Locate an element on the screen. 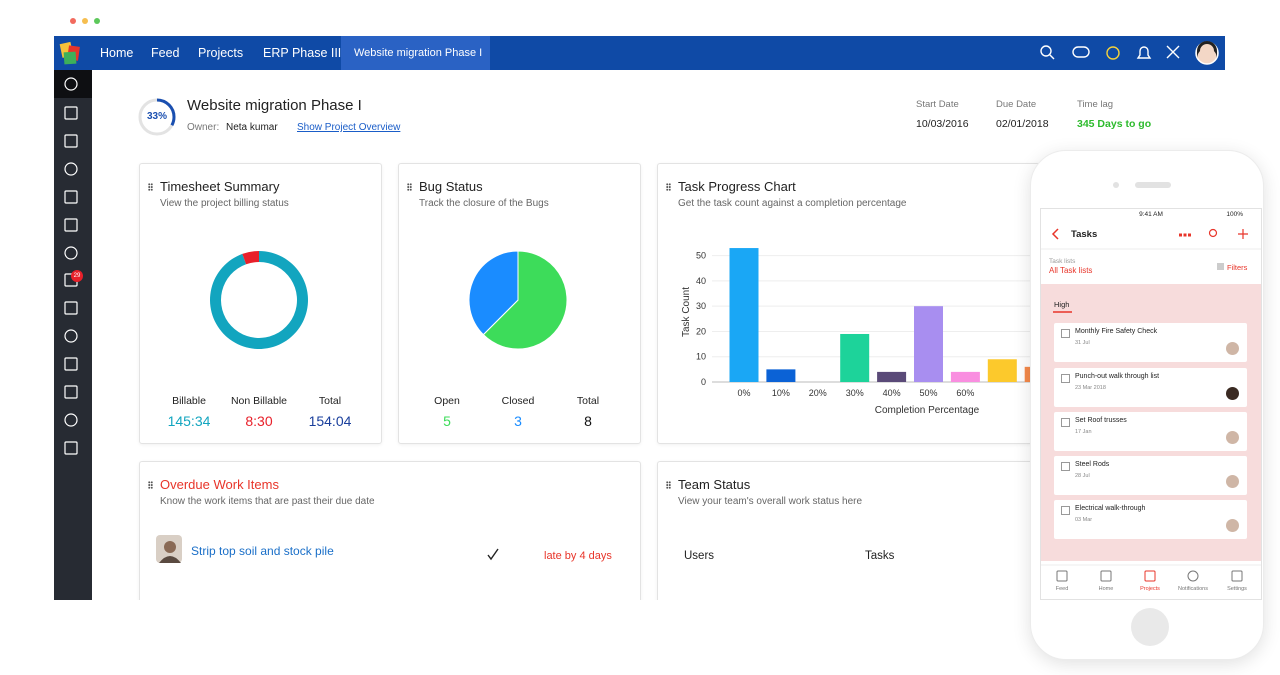 The image size is (1280, 675). team-column: Tasks is located at coordinates (880, 556).